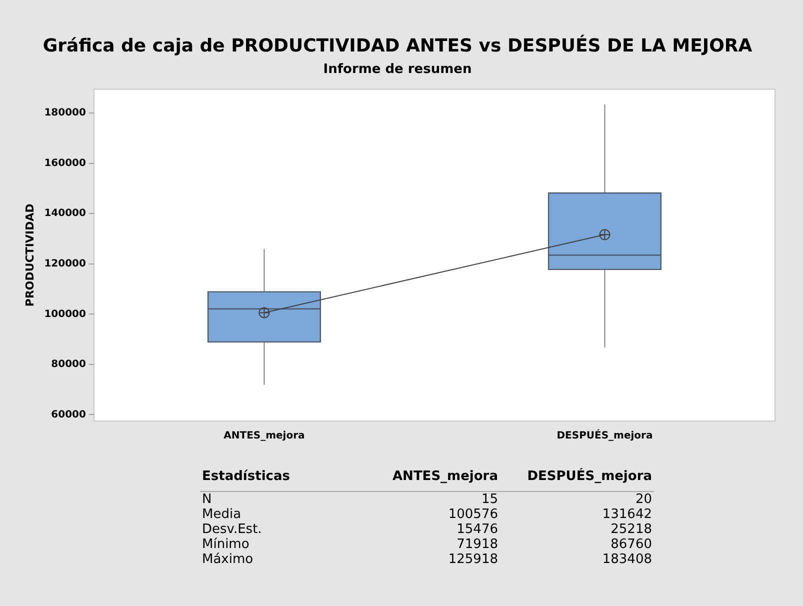  Describe the element at coordinates (473, 559) in the screenshot. I see `text: 125918` at that location.